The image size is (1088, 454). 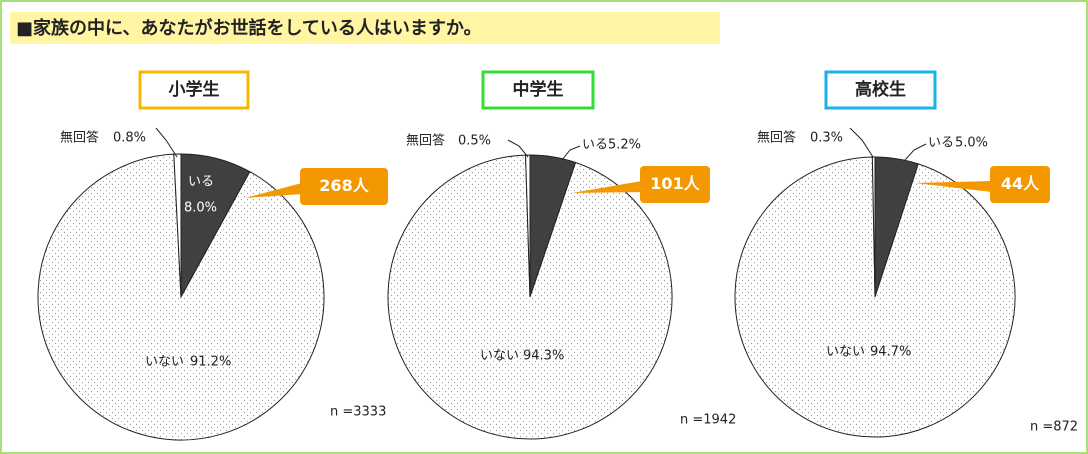 What do you see at coordinates (543, 356) in the screenshot?
I see `slice-value: 94.3%` at bounding box center [543, 356].